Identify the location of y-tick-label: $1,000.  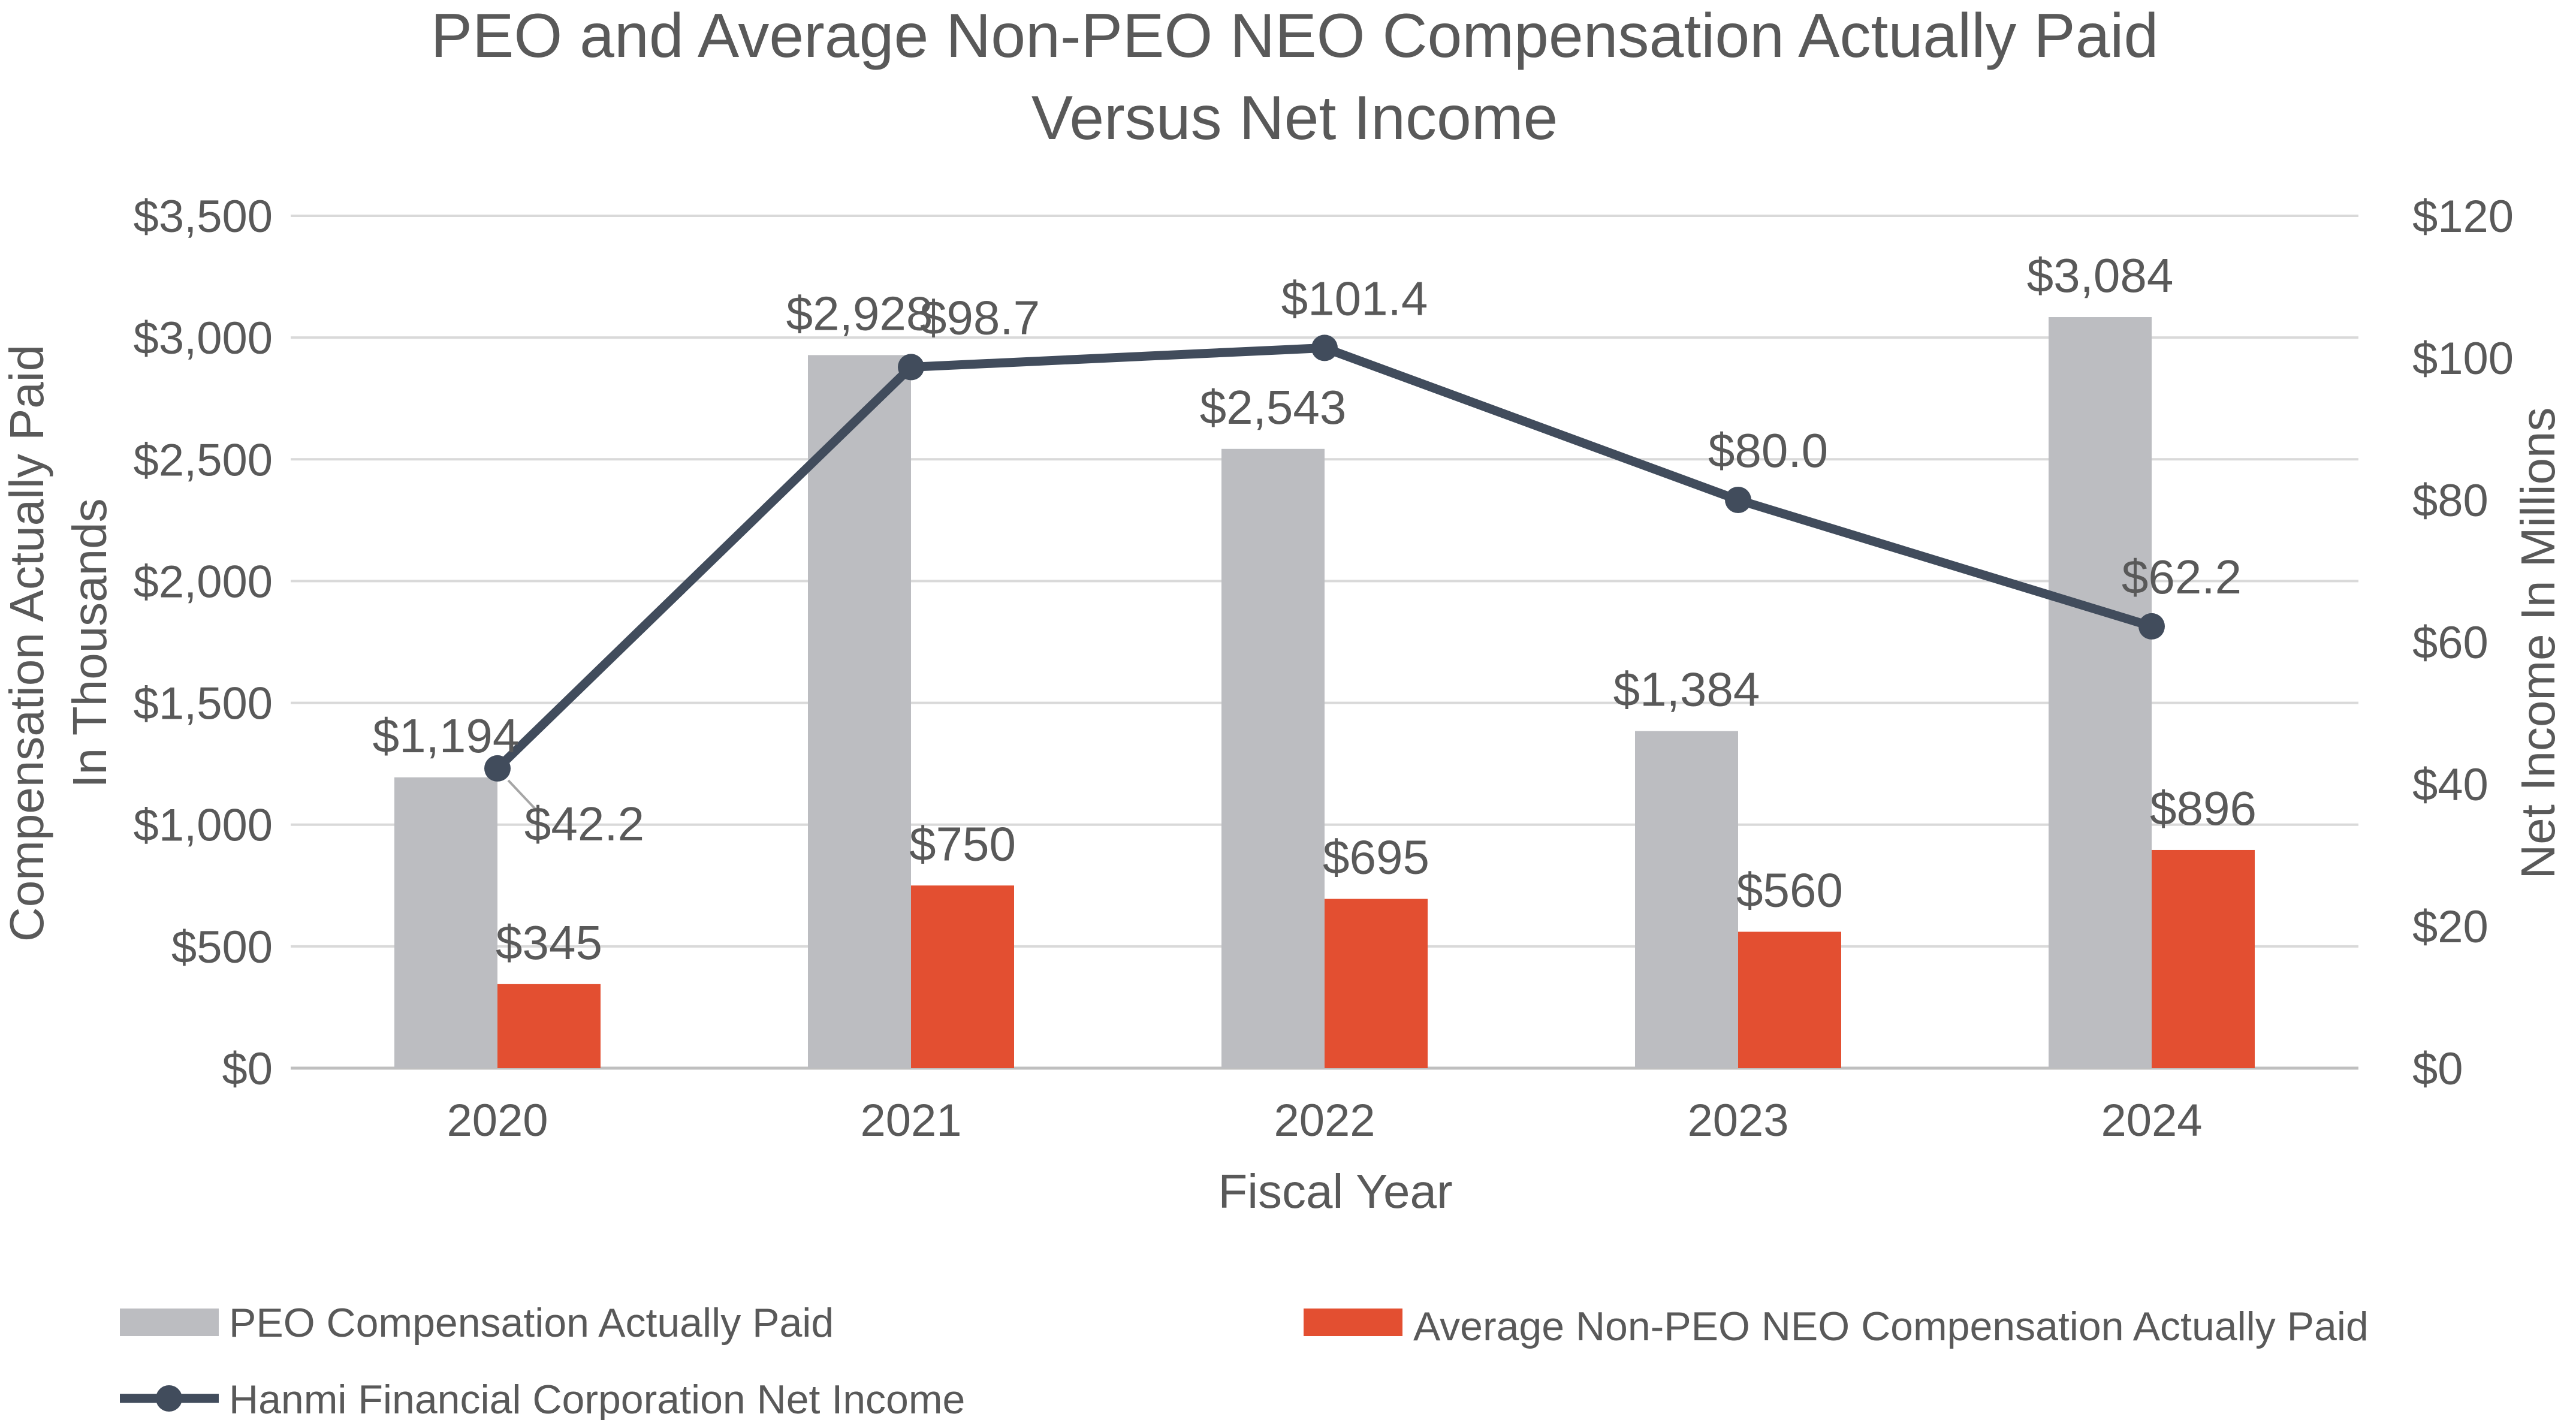
(203, 825).